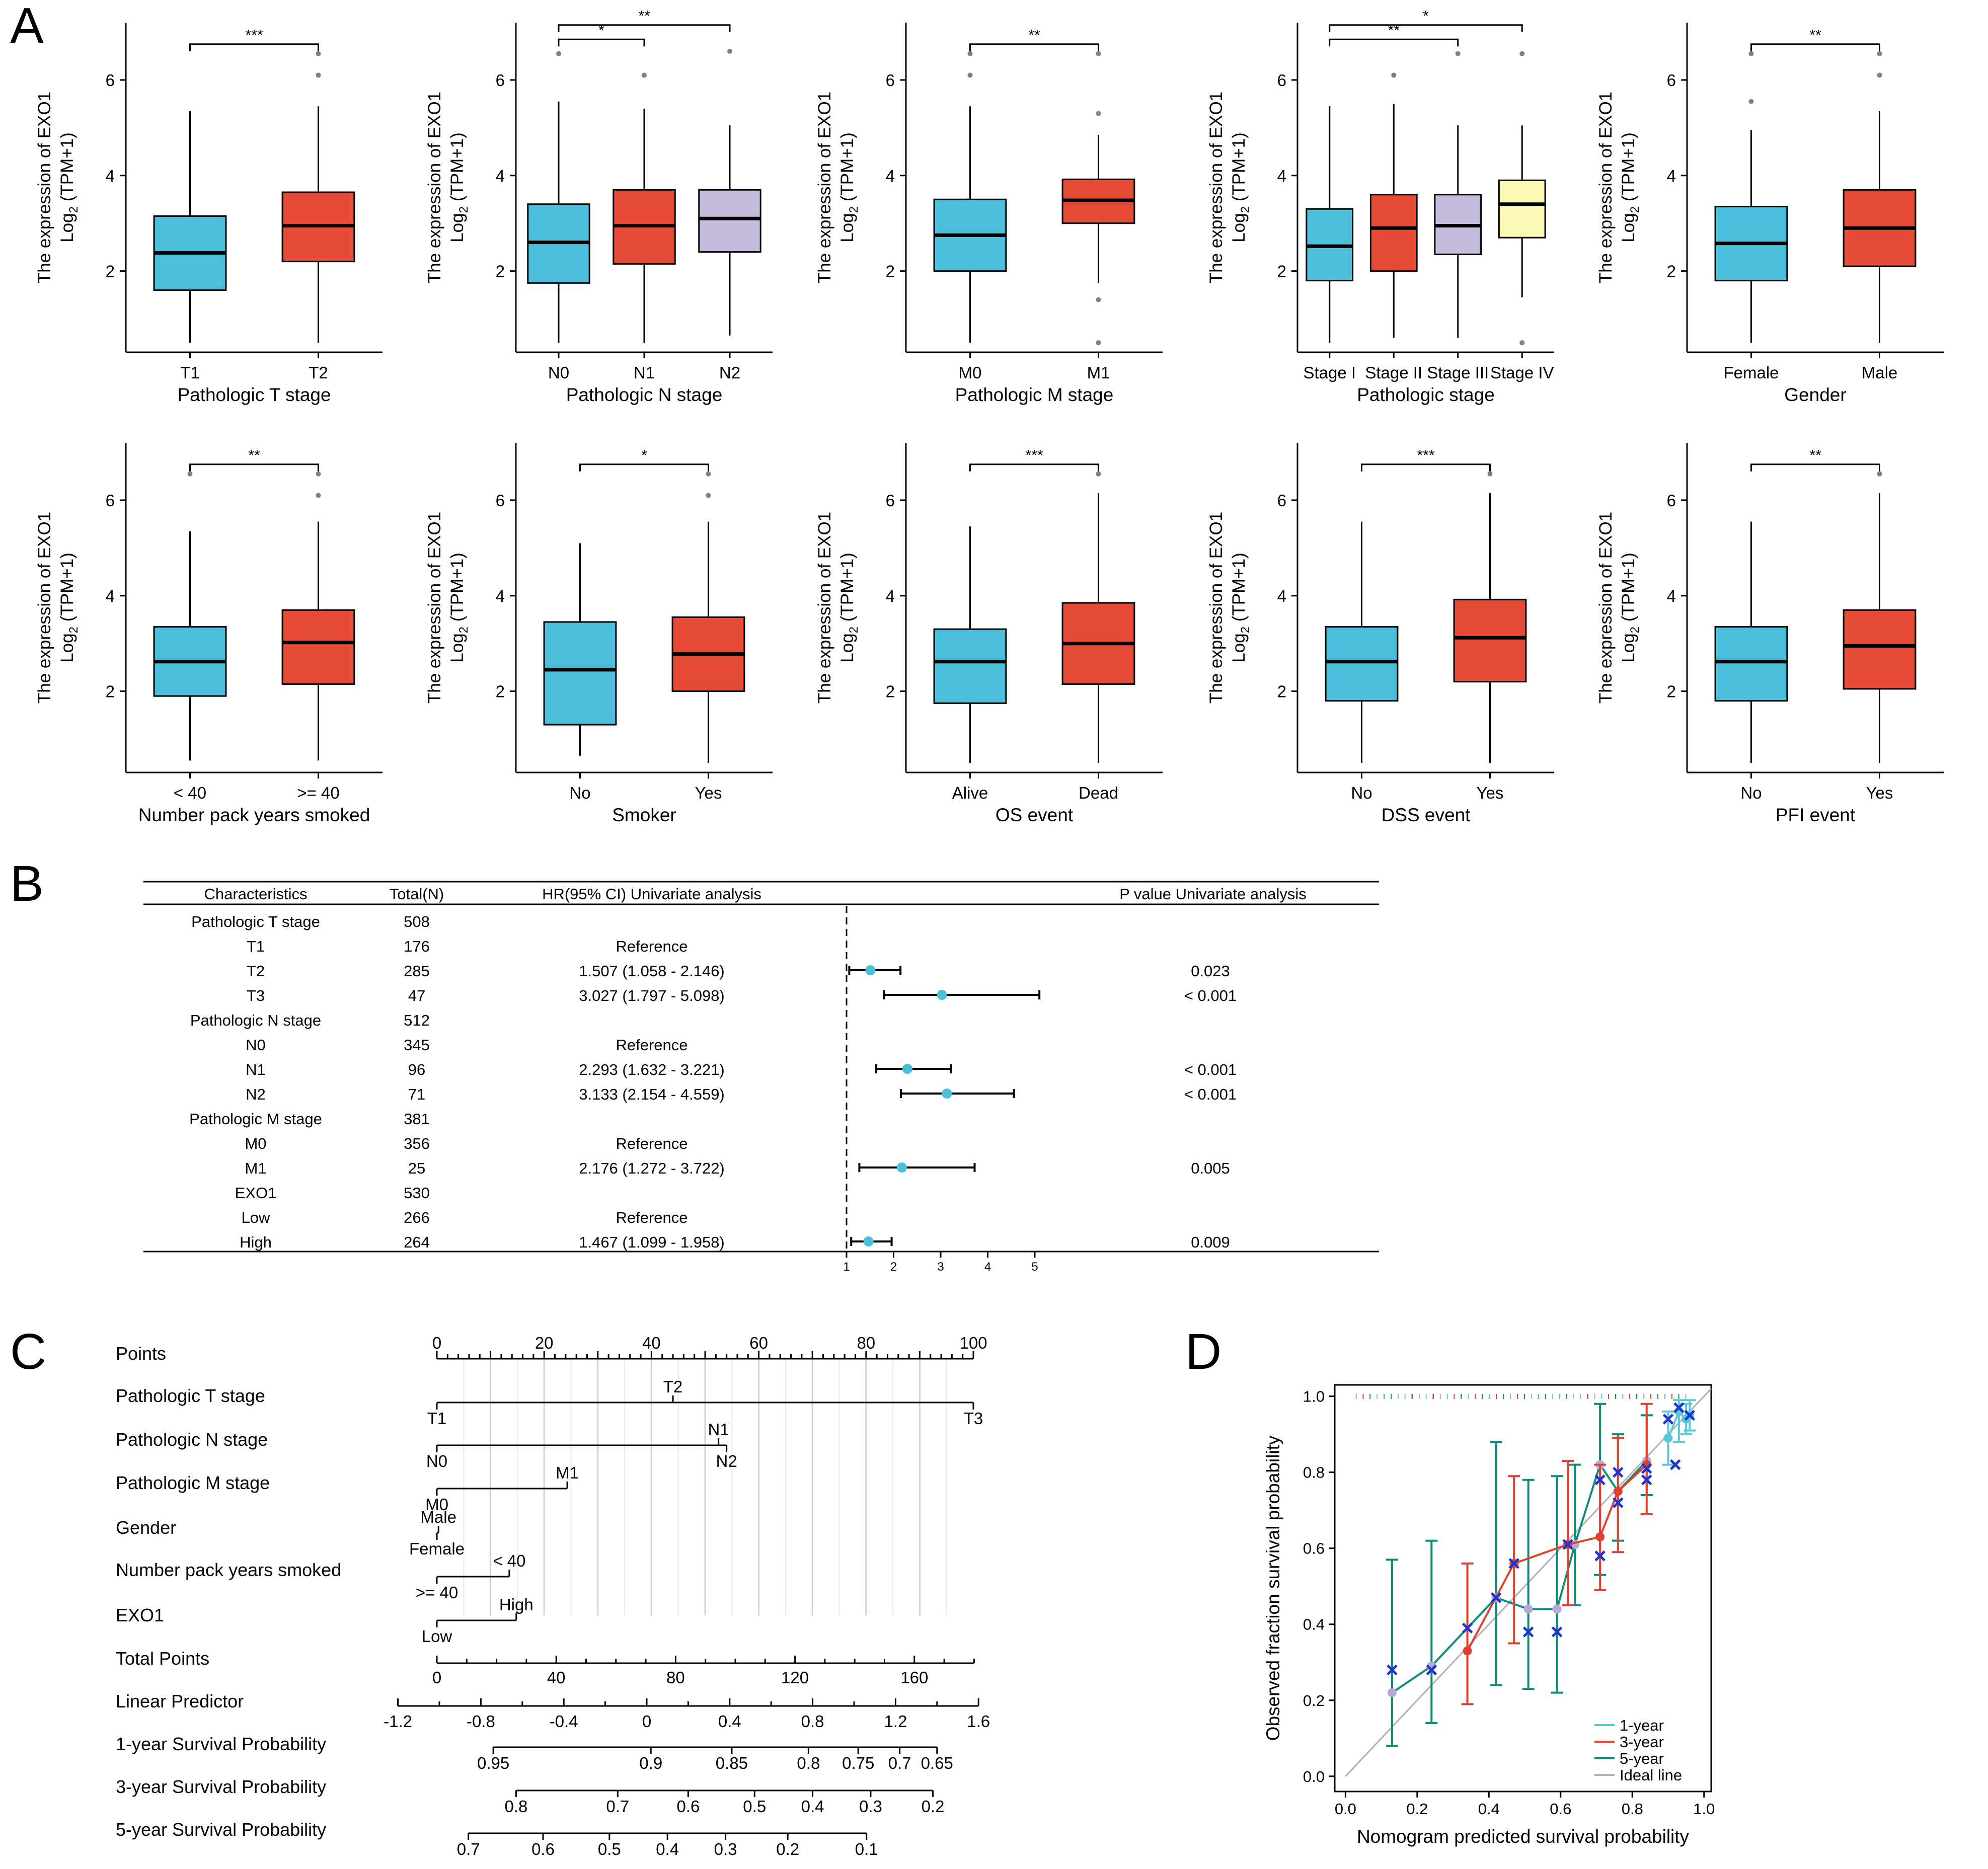 The height and width of the screenshot is (1869, 1988). I want to click on x-tick-label: T1, so click(190, 372).